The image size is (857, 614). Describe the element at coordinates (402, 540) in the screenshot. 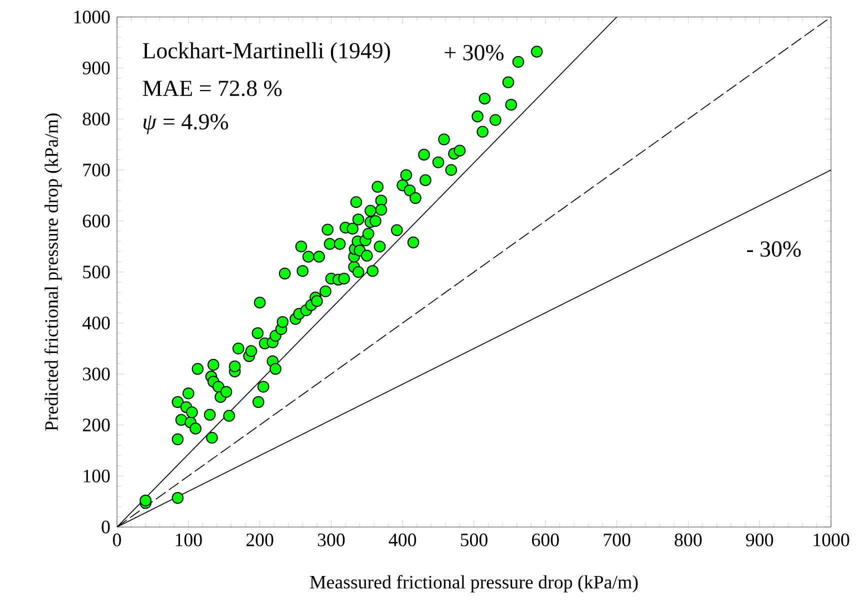

I see `x-tick-label: 400` at that location.